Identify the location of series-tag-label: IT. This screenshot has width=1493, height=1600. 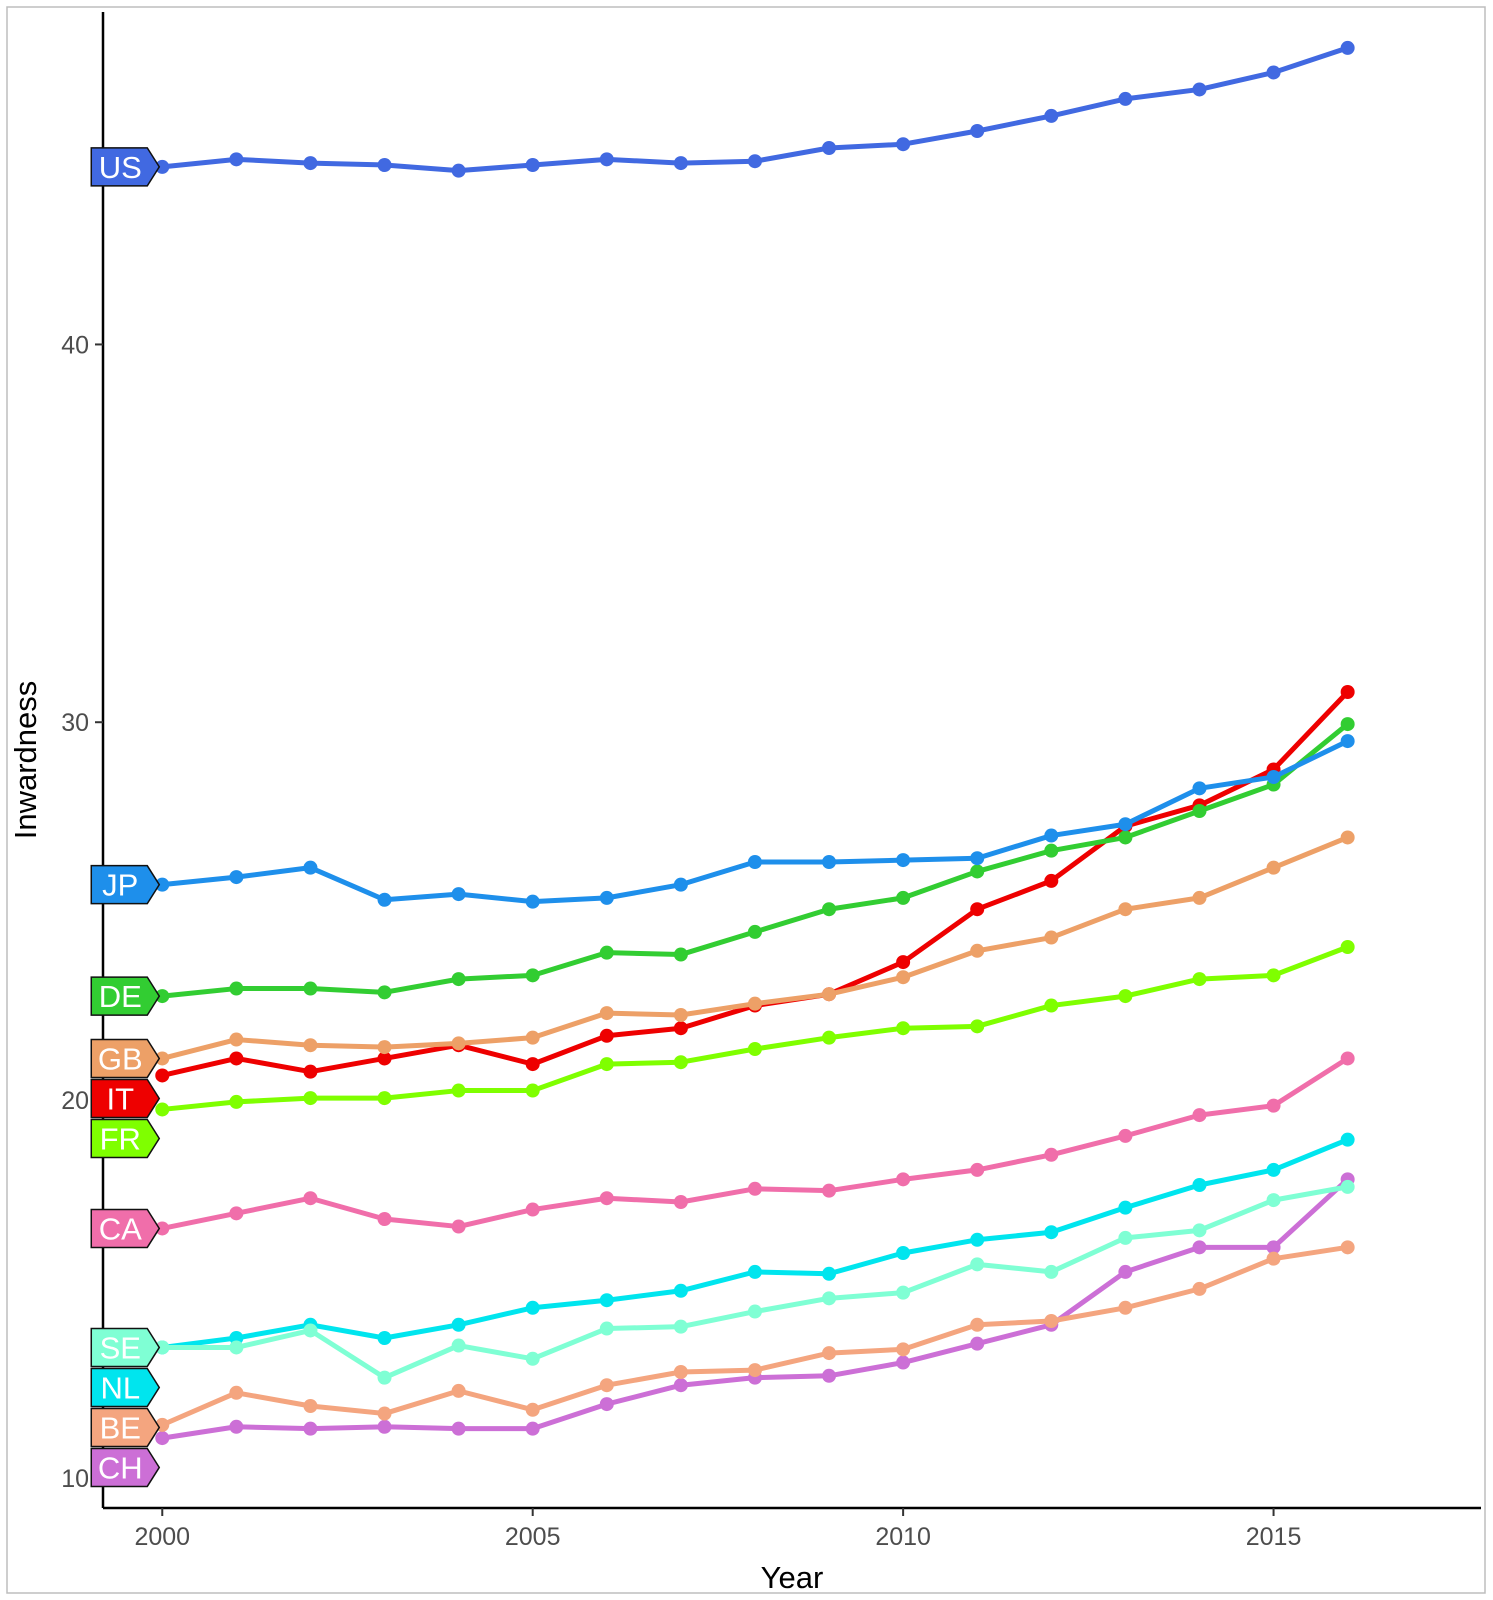
(120, 1098).